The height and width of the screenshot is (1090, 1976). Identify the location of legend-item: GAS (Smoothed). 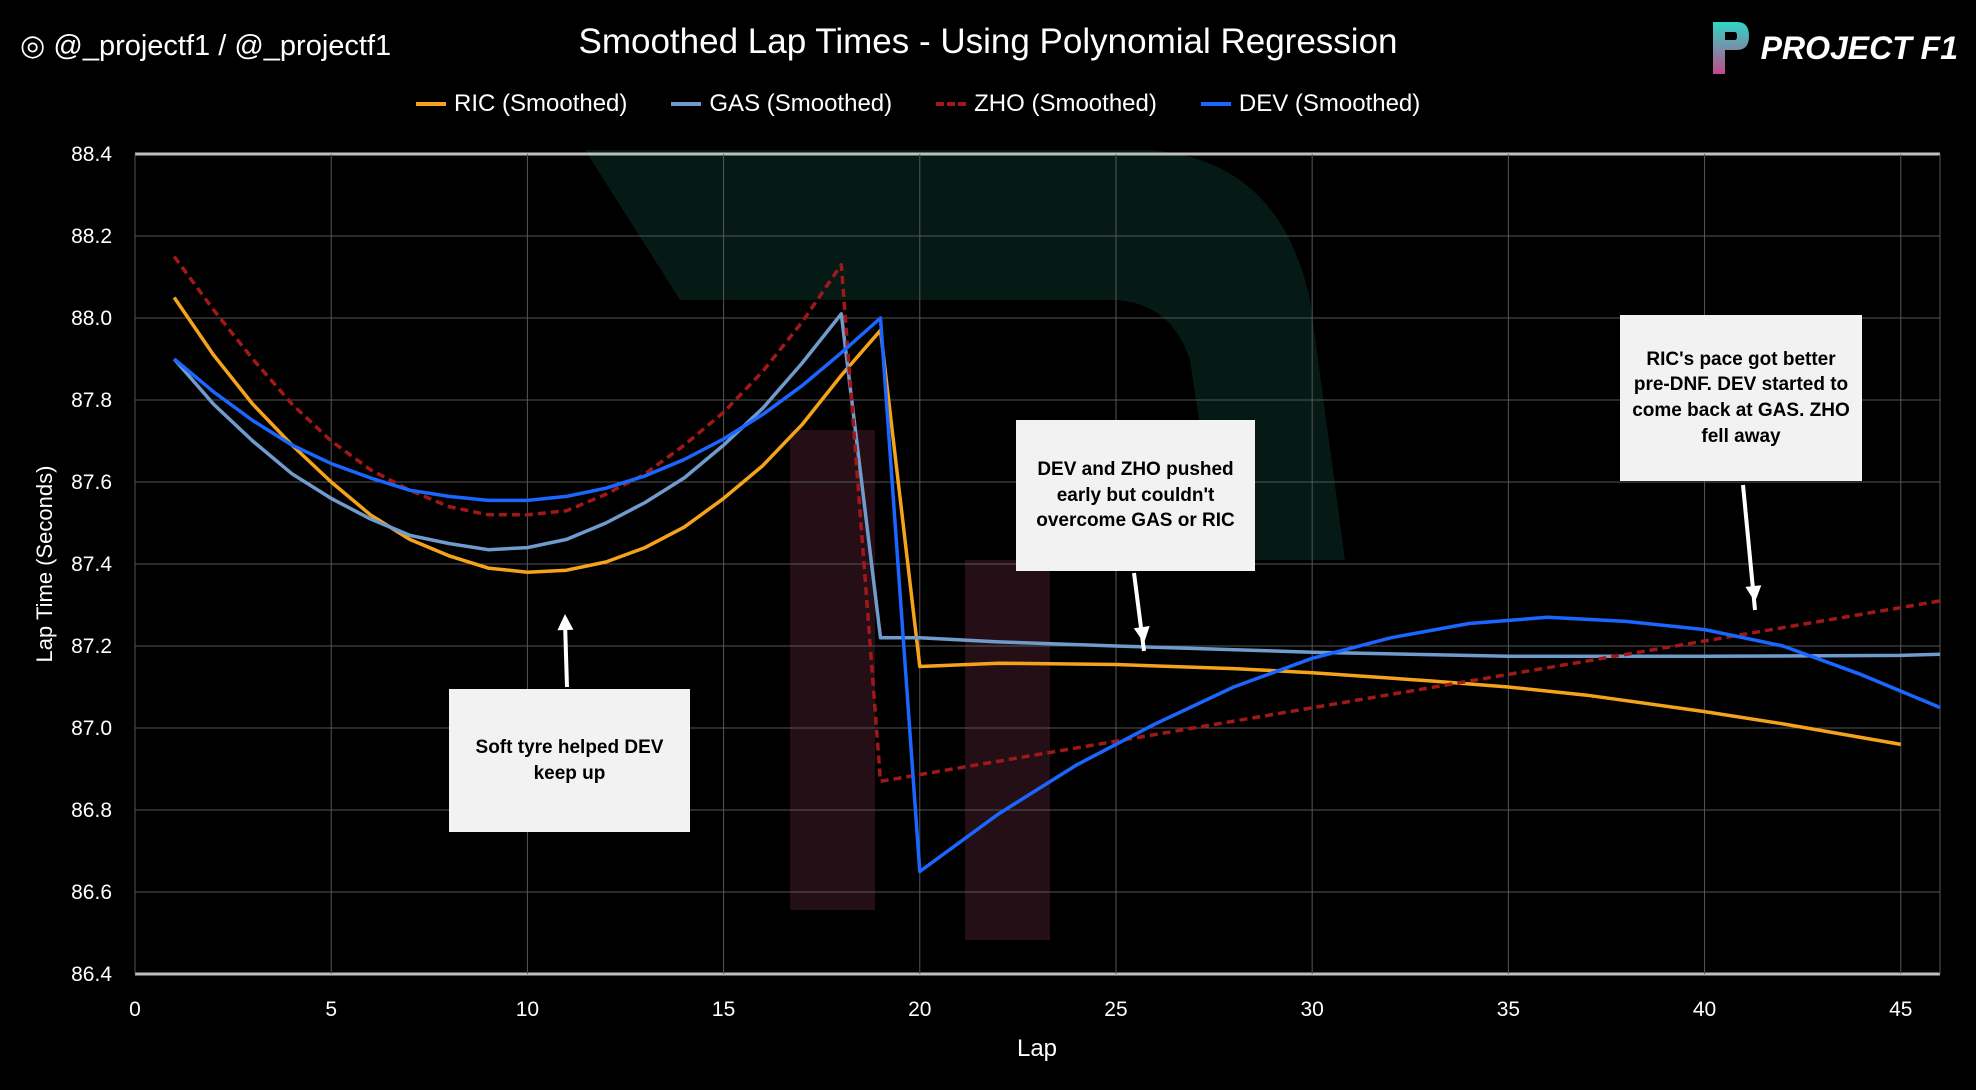
(781, 104).